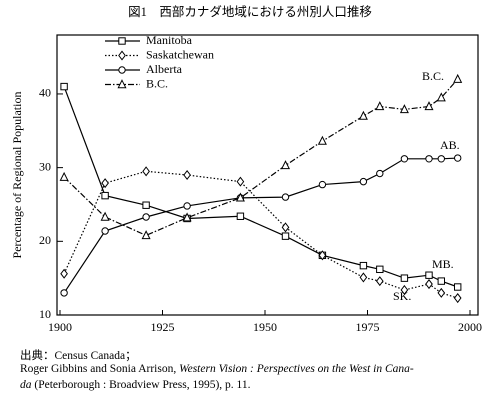 The height and width of the screenshot is (406, 492). What do you see at coordinates (45, 93) in the screenshot?
I see `y-tick-label: 40` at bounding box center [45, 93].